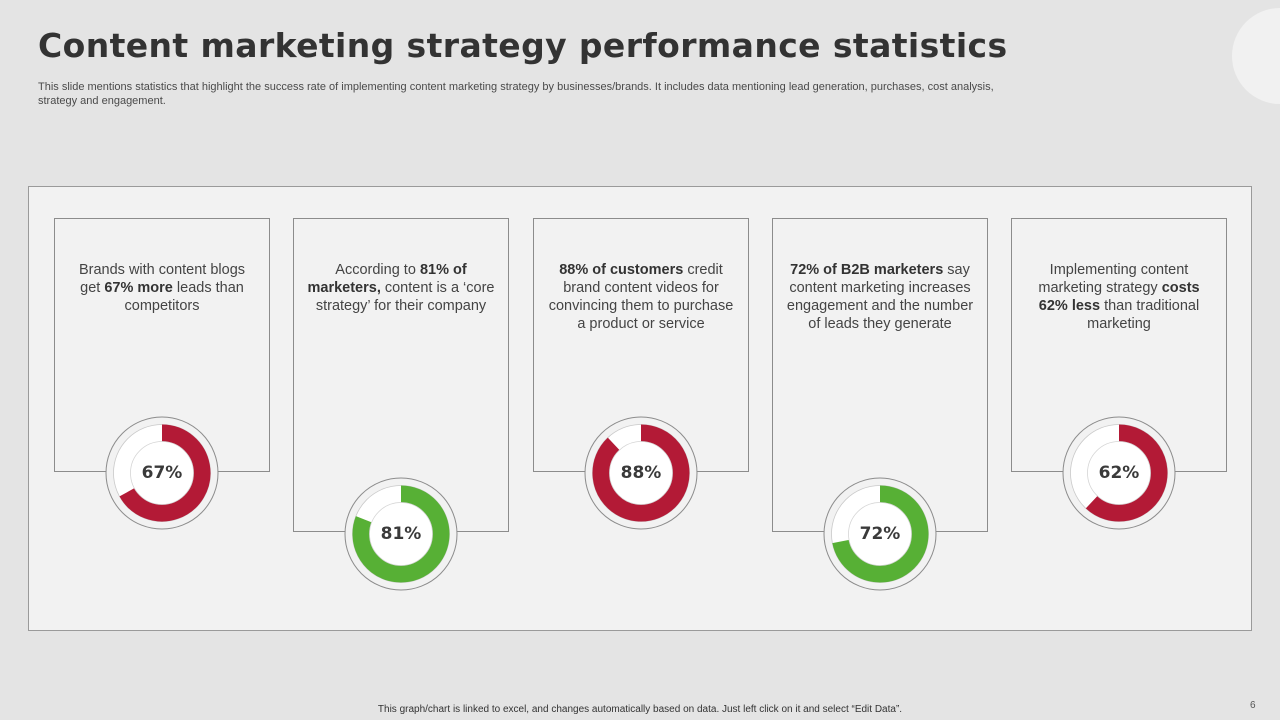  What do you see at coordinates (138, 288) in the screenshot?
I see `stat-highlight: 67% more` at bounding box center [138, 288].